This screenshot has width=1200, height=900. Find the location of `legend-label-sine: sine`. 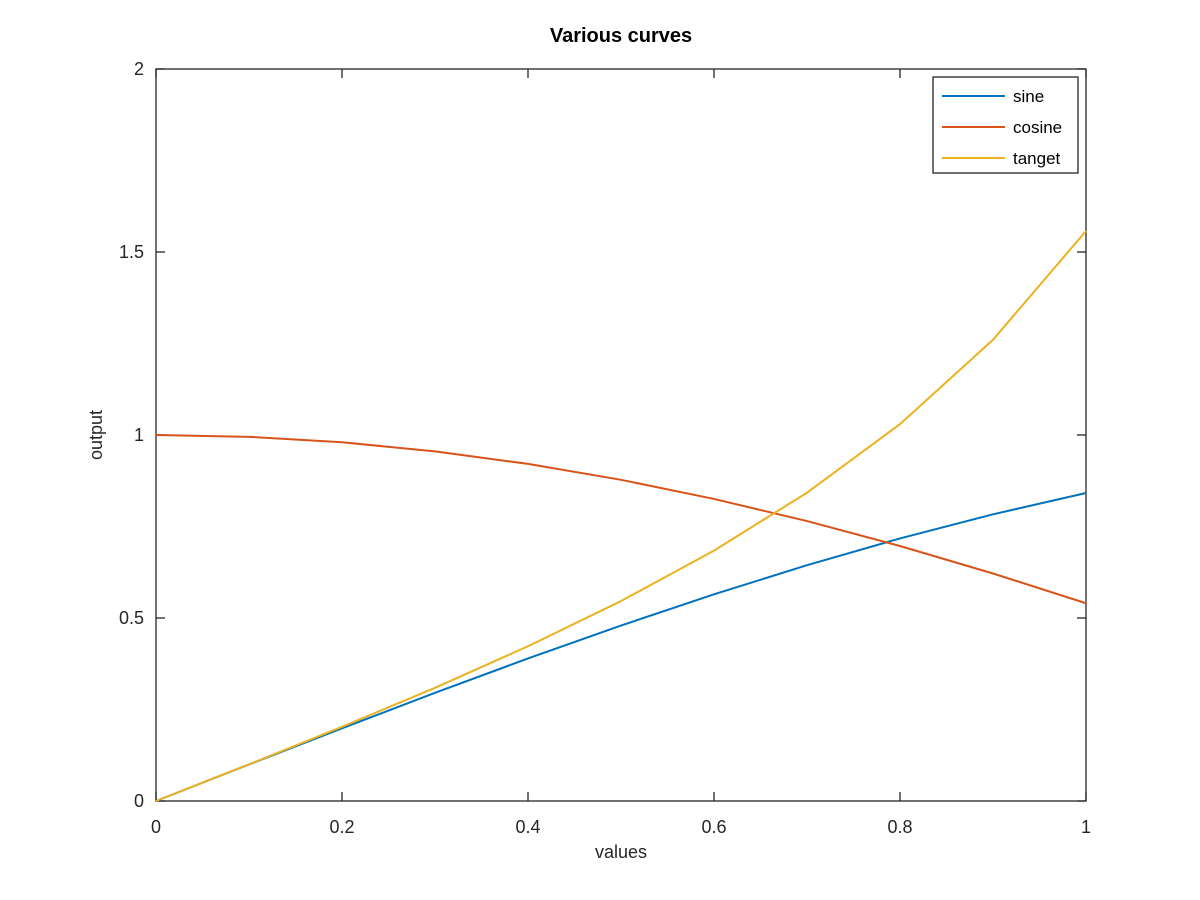

legend-label-sine: sine is located at coordinates (1028, 96).